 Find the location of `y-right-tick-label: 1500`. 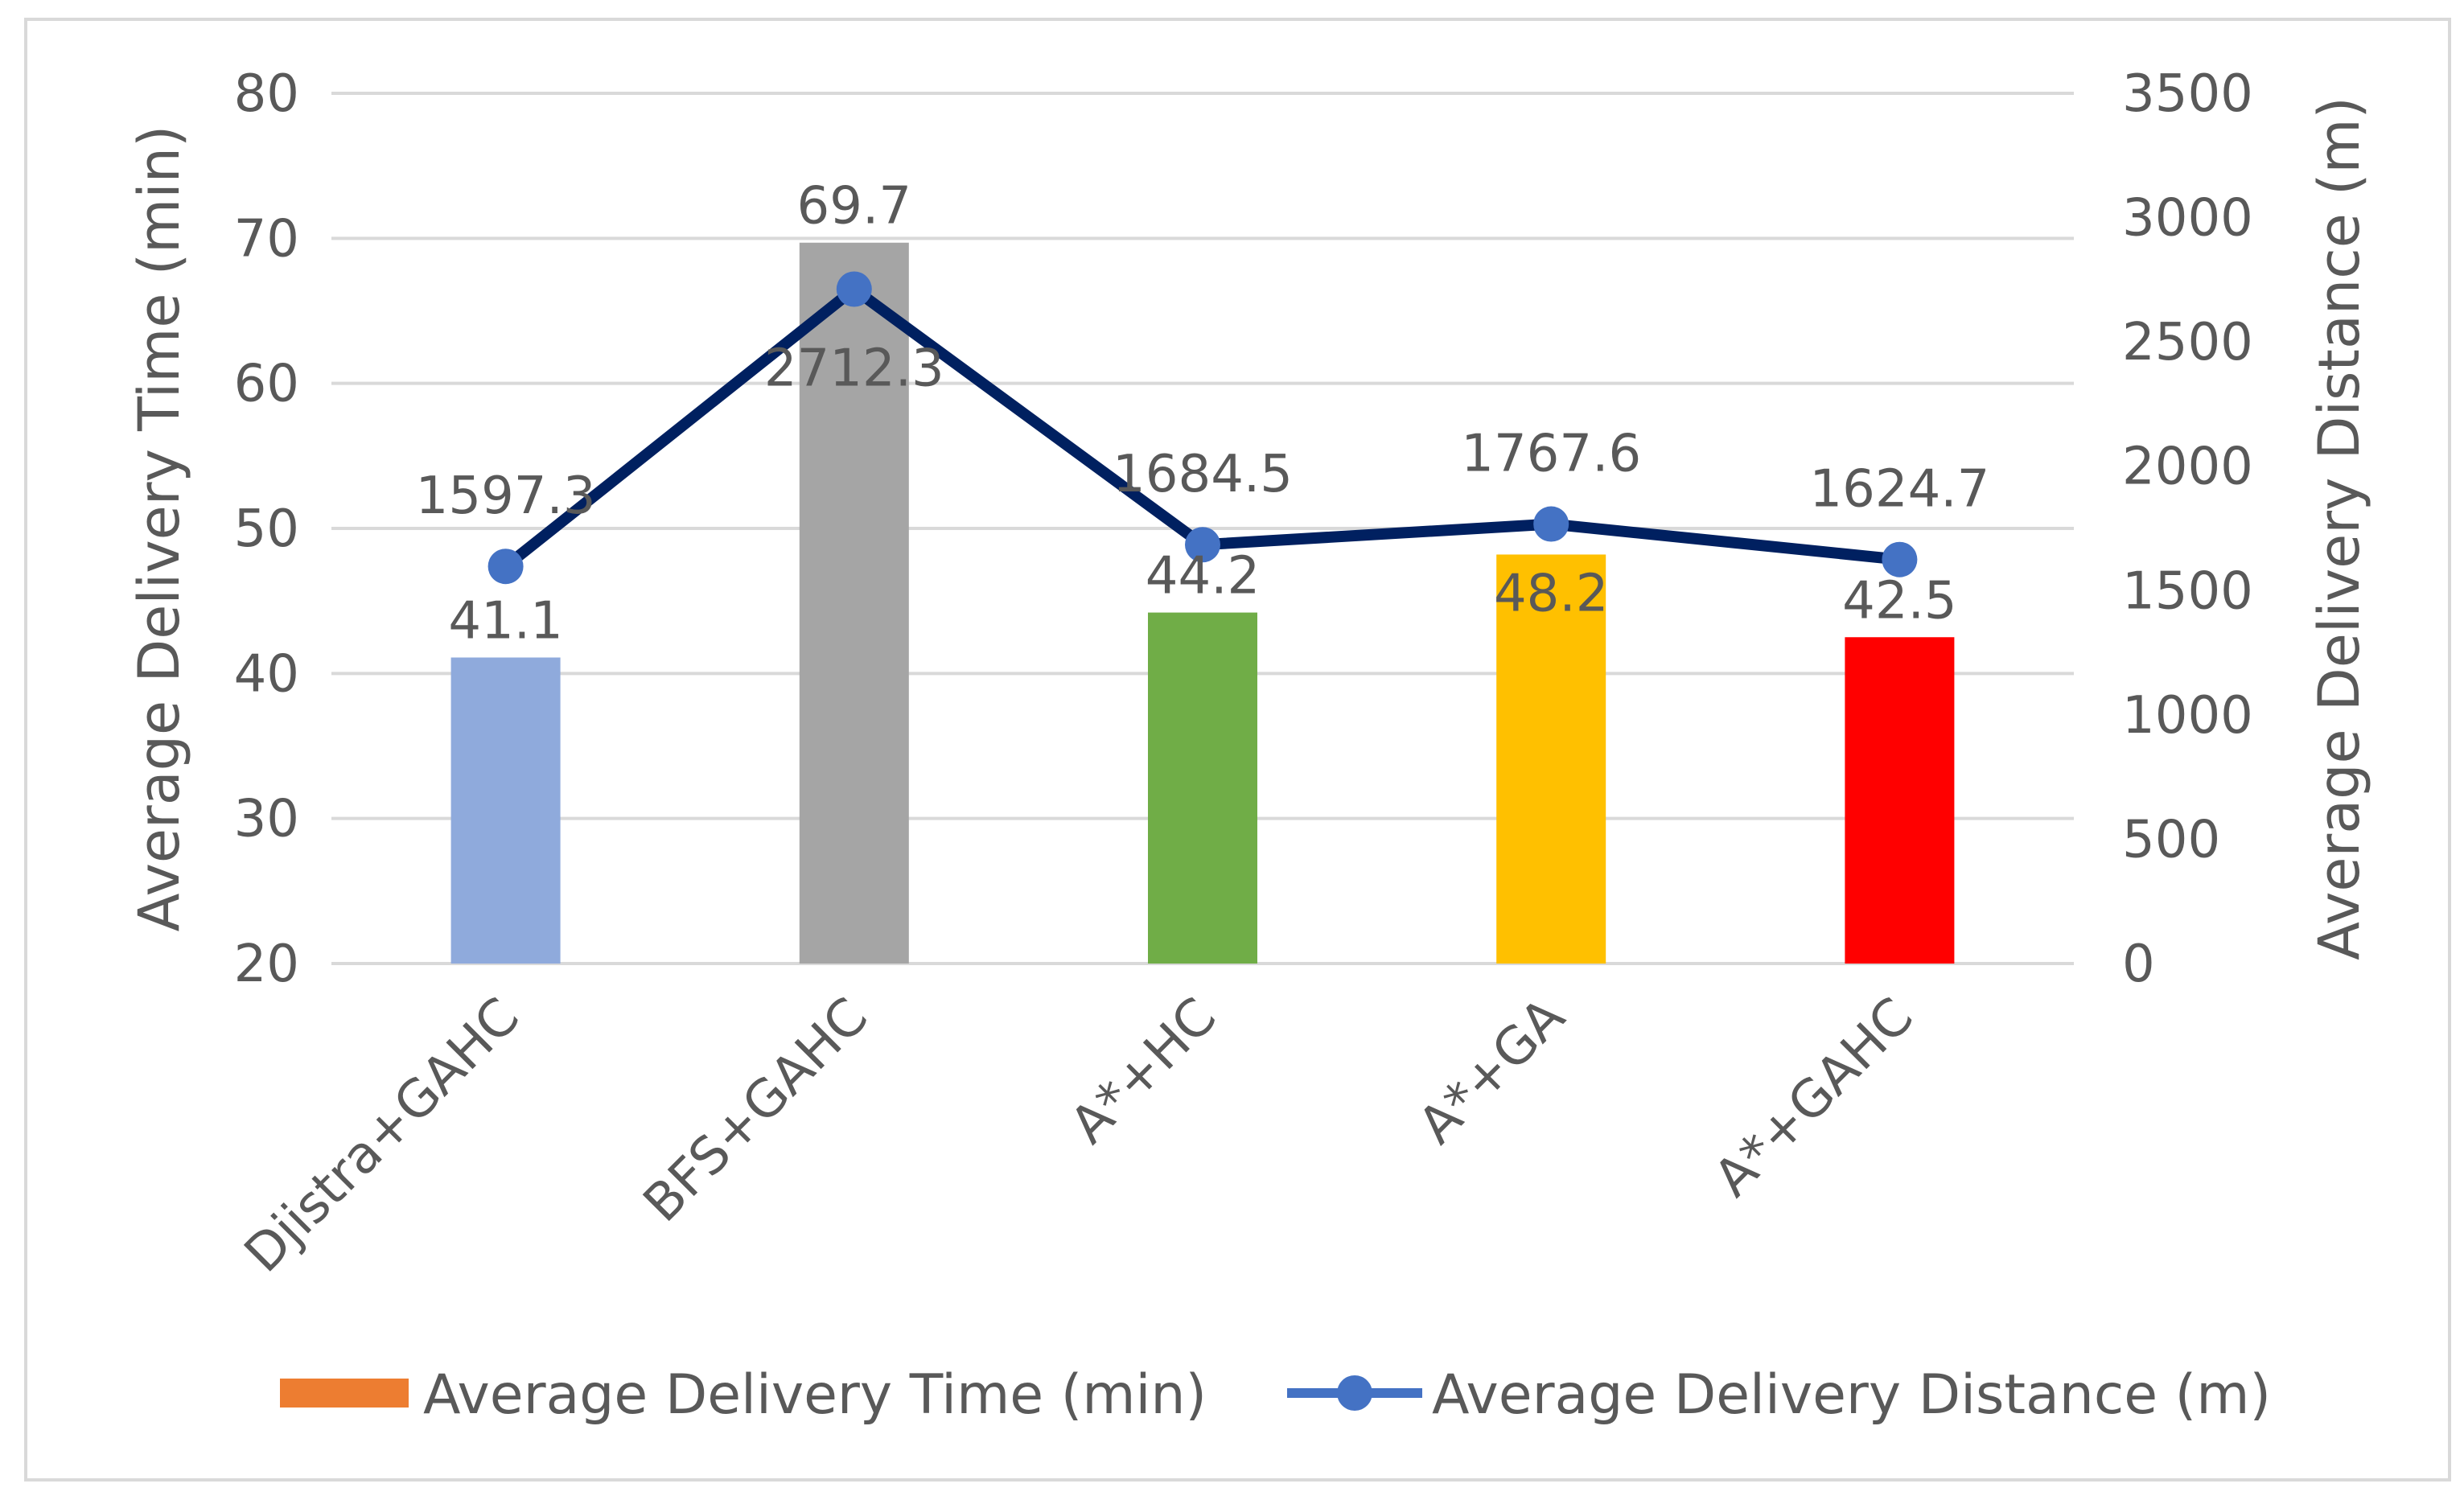

y-right-tick-label: 1500 is located at coordinates (2187, 591).